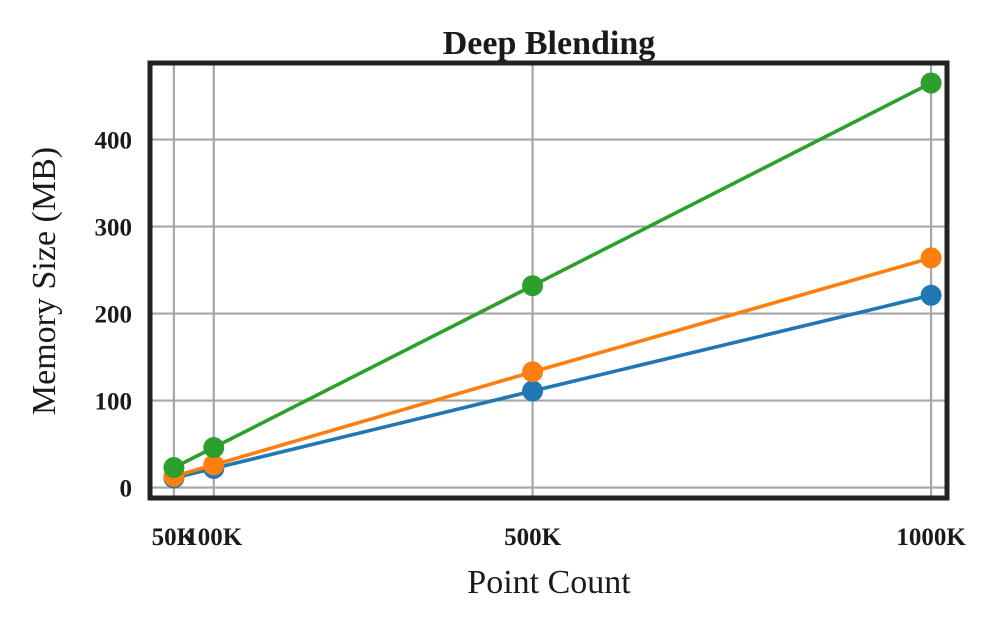 This screenshot has height=624, width=998. Describe the element at coordinates (114, 141) in the screenshot. I see `y-tick-label: 400` at that location.